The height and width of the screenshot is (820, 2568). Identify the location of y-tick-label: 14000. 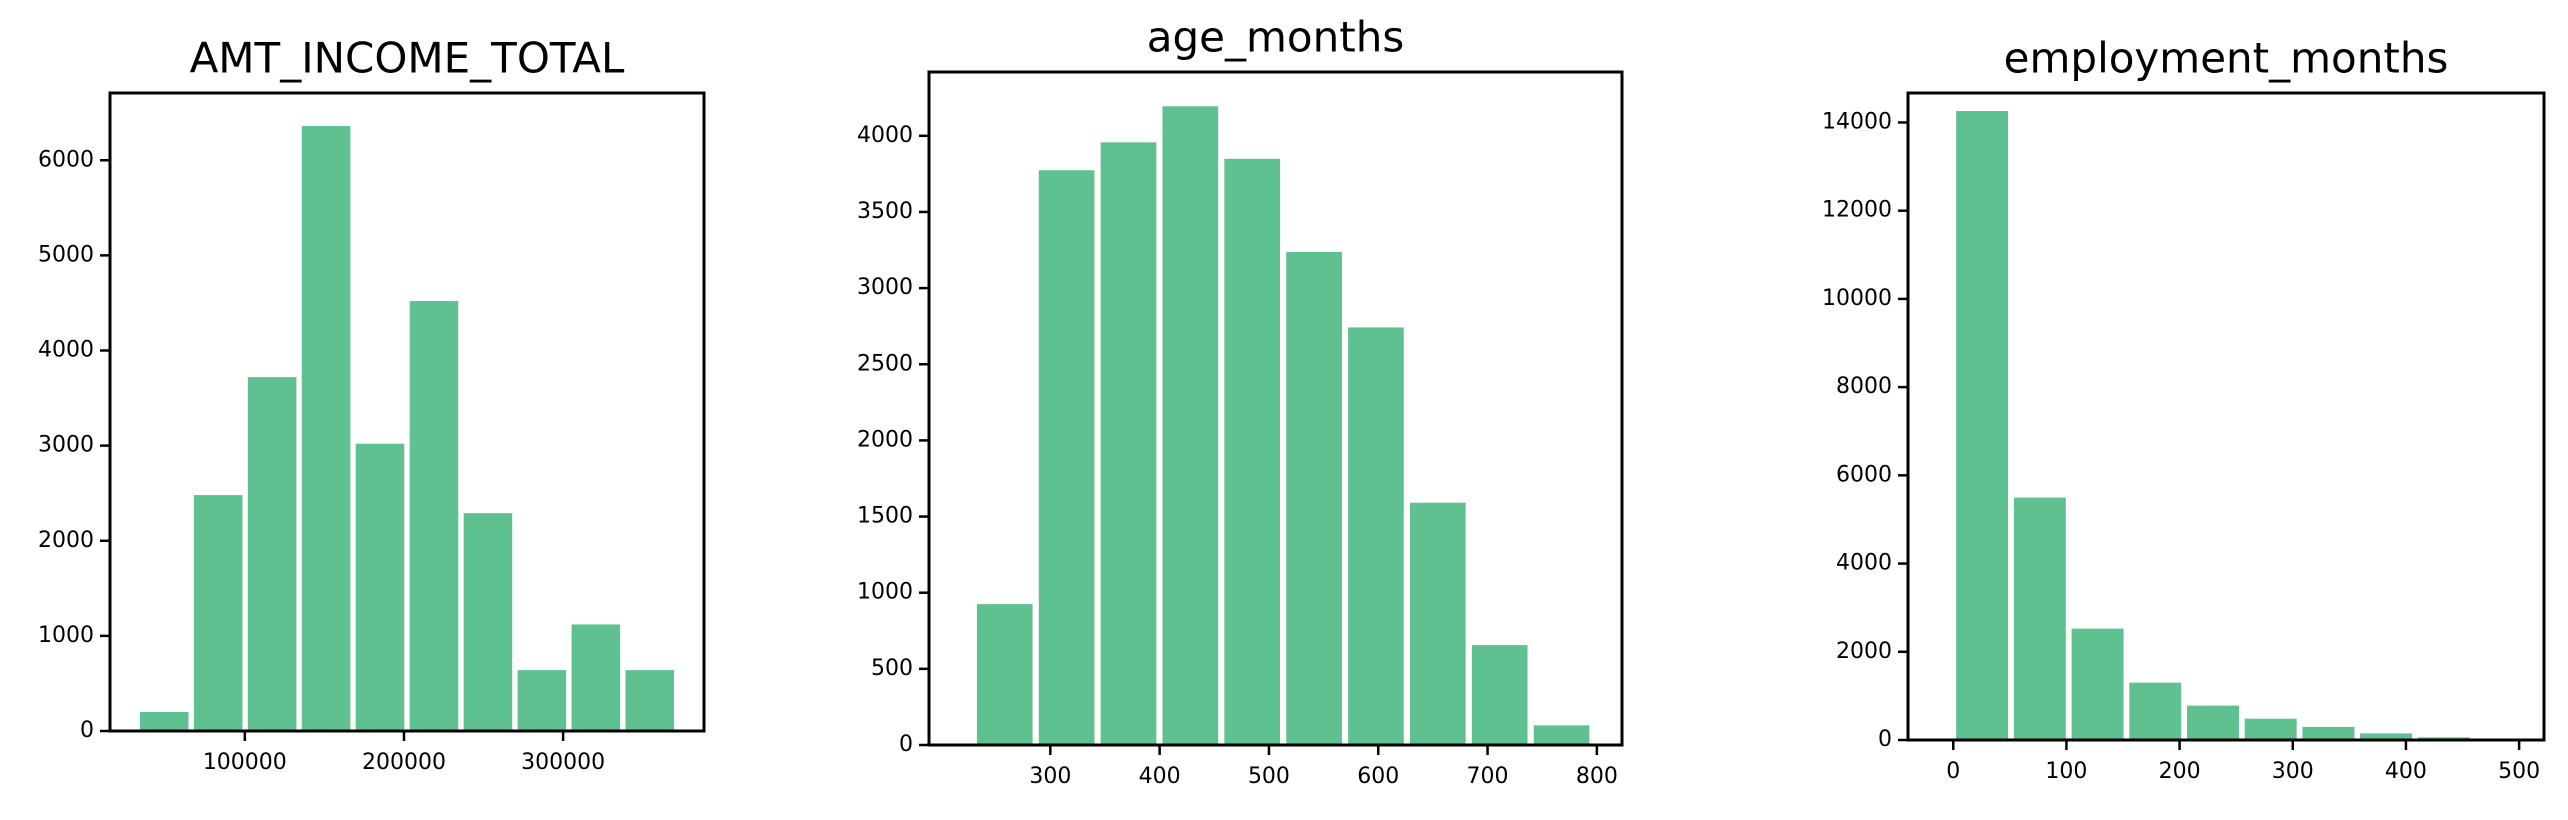
(1857, 121).